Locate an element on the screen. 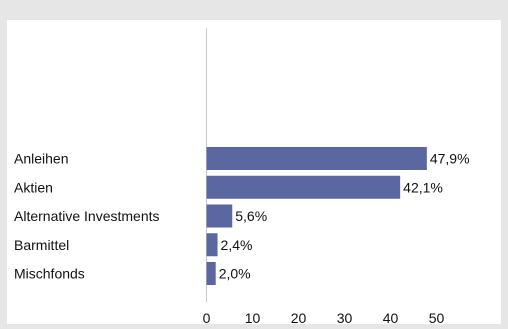 Image resolution: width=508 pixels, height=329 pixels. value-label: 42,1% is located at coordinates (423, 187).